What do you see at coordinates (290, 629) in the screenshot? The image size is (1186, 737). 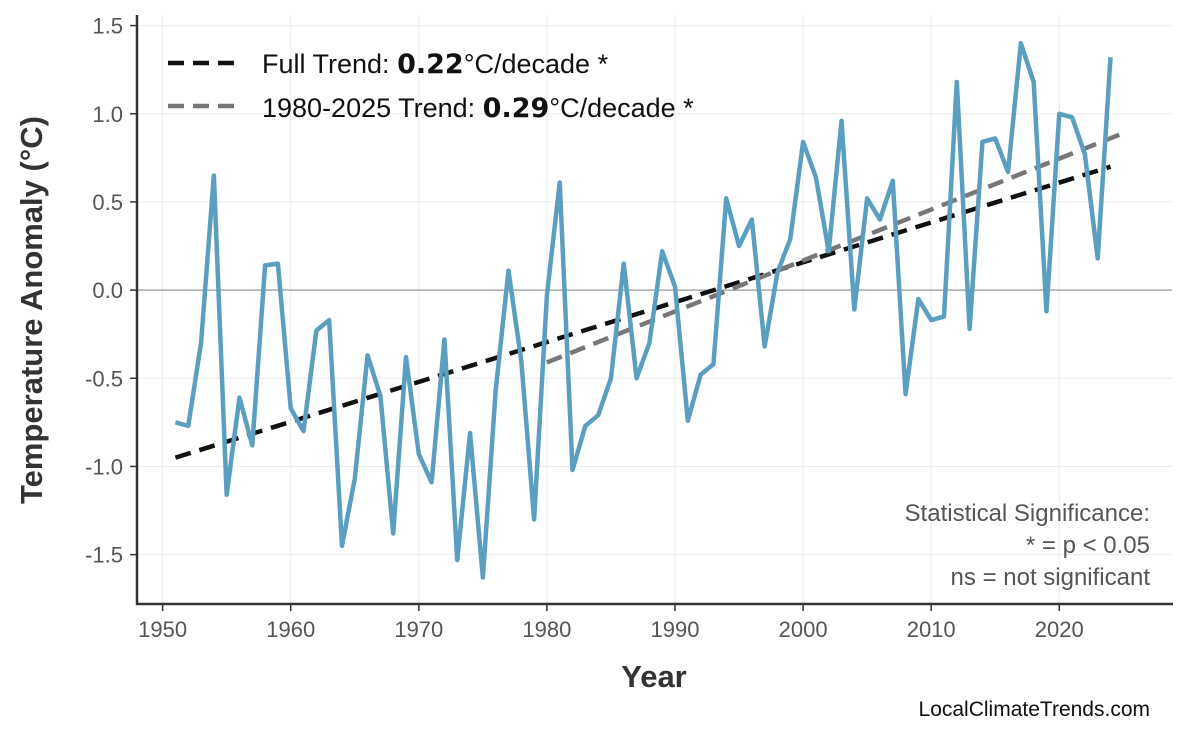 I see `x-tick-label: 1960` at bounding box center [290, 629].